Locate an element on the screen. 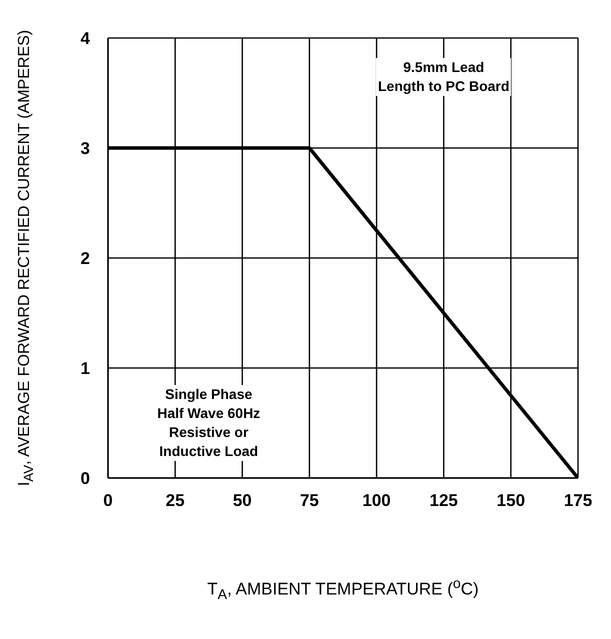 The height and width of the screenshot is (639, 611). annotation: 9.5mm Lead Length to PC Board is located at coordinates (444, 77).